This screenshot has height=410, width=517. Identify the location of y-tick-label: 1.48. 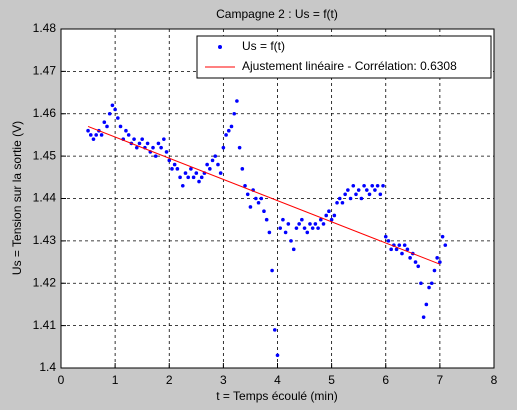
(45, 28).